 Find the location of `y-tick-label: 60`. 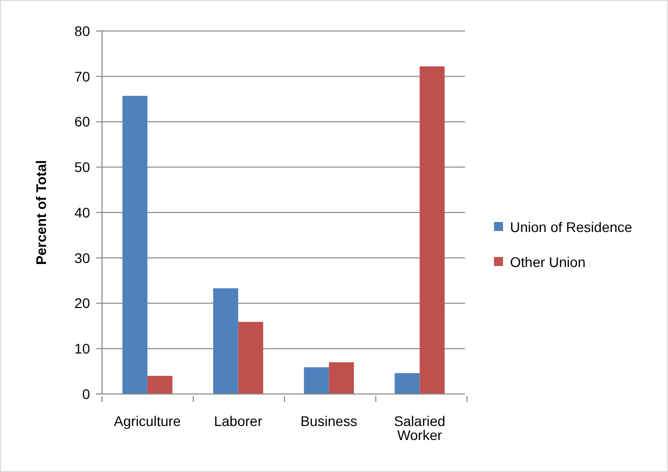

y-tick-label: 60 is located at coordinates (82, 122).